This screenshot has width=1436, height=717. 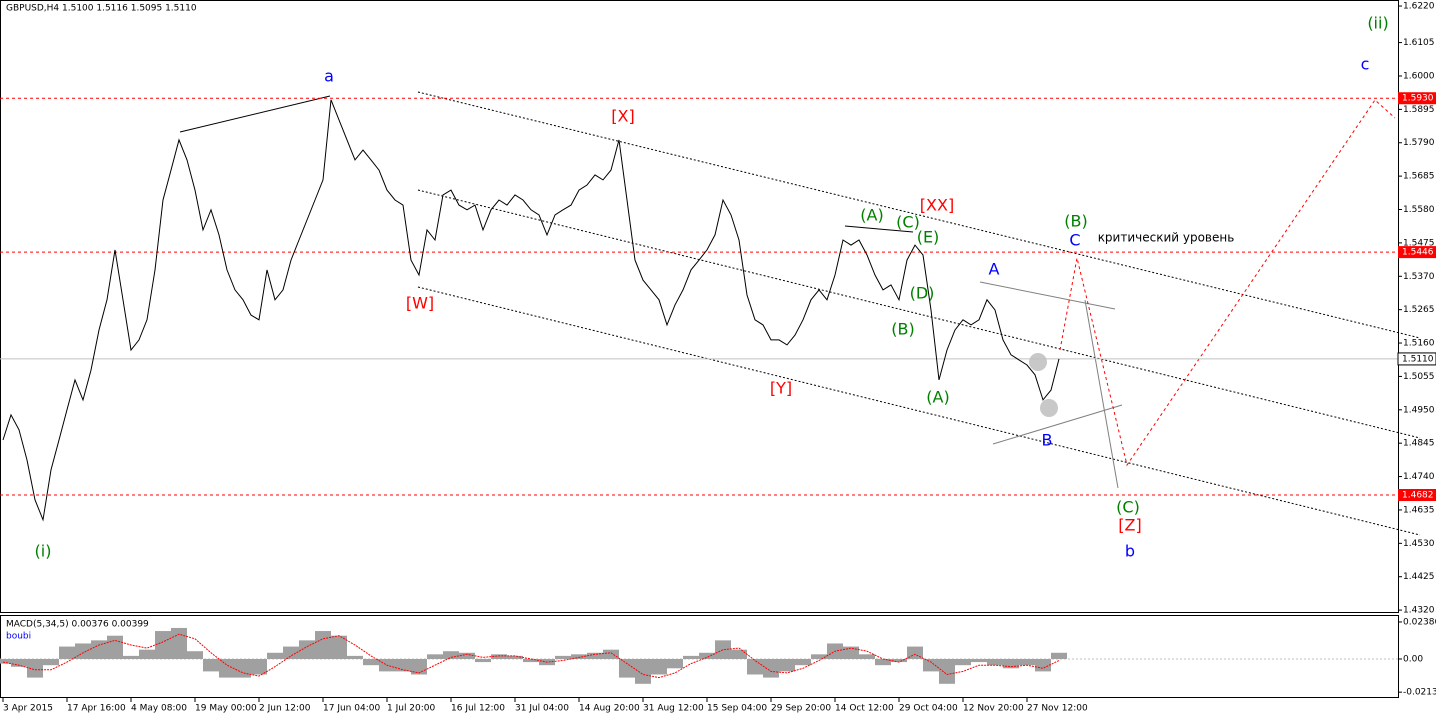 What do you see at coordinates (28, 709) in the screenshot?
I see `x-tick-label: 3 Apr 2015` at bounding box center [28, 709].